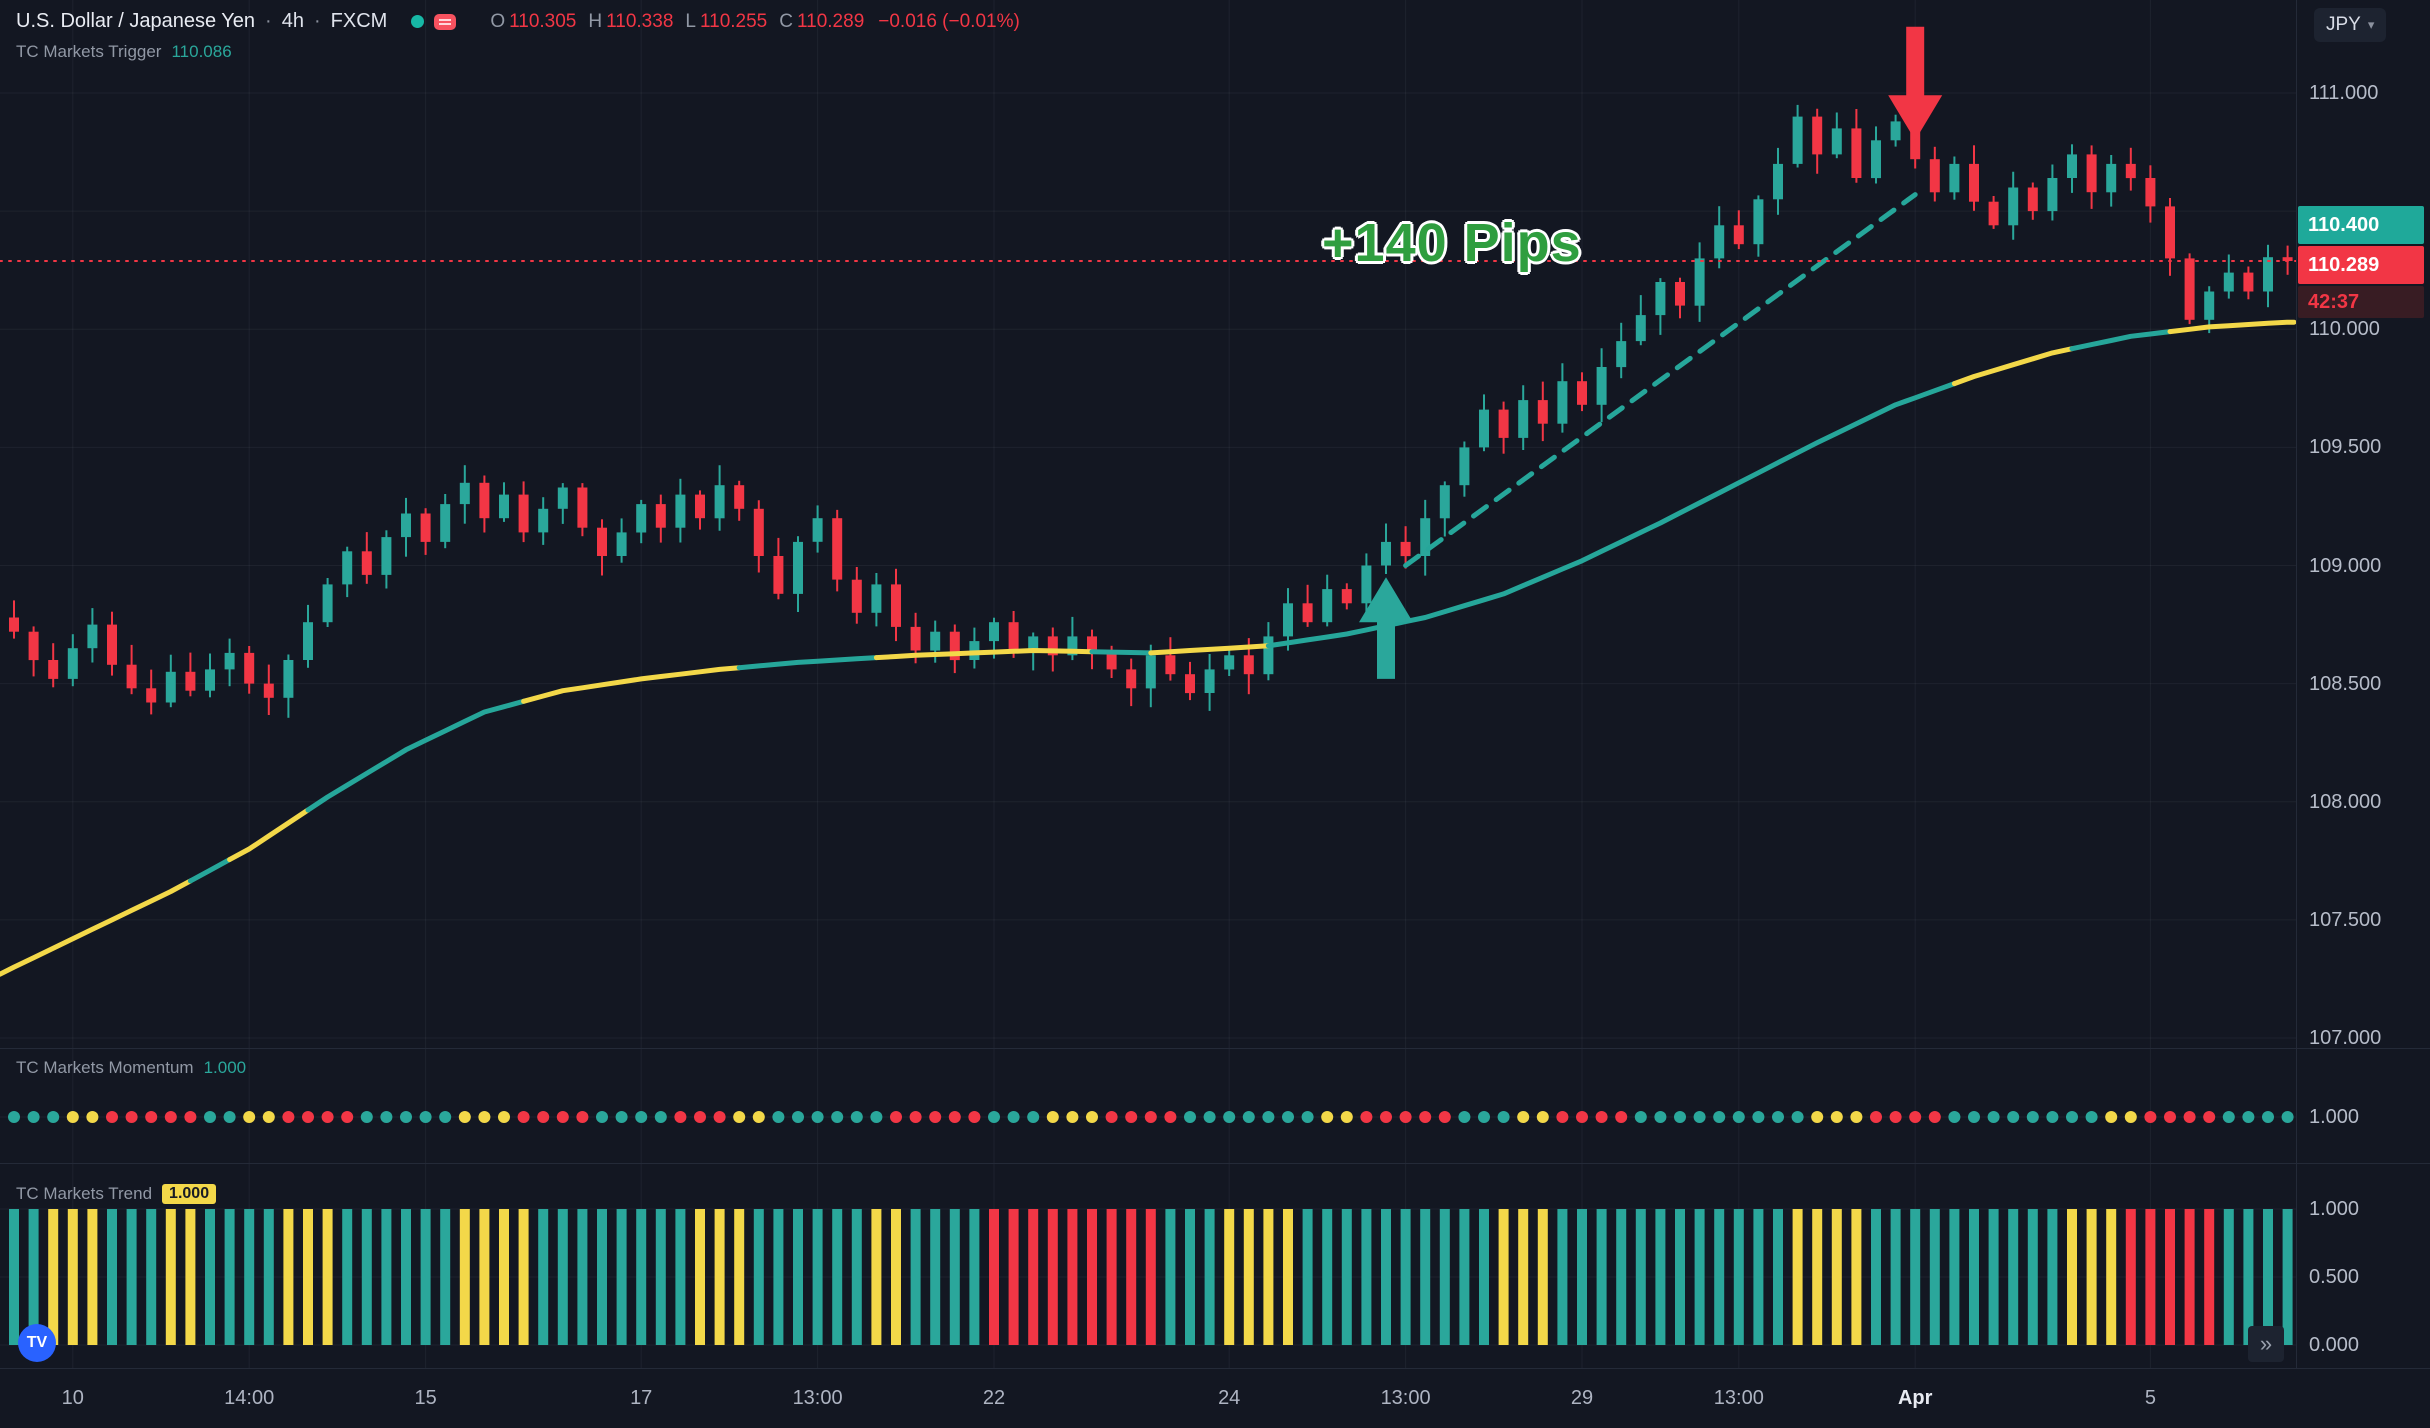 This screenshot has height=1428, width=2430. Describe the element at coordinates (786, 21) in the screenshot. I see `close-label: C` at that location.